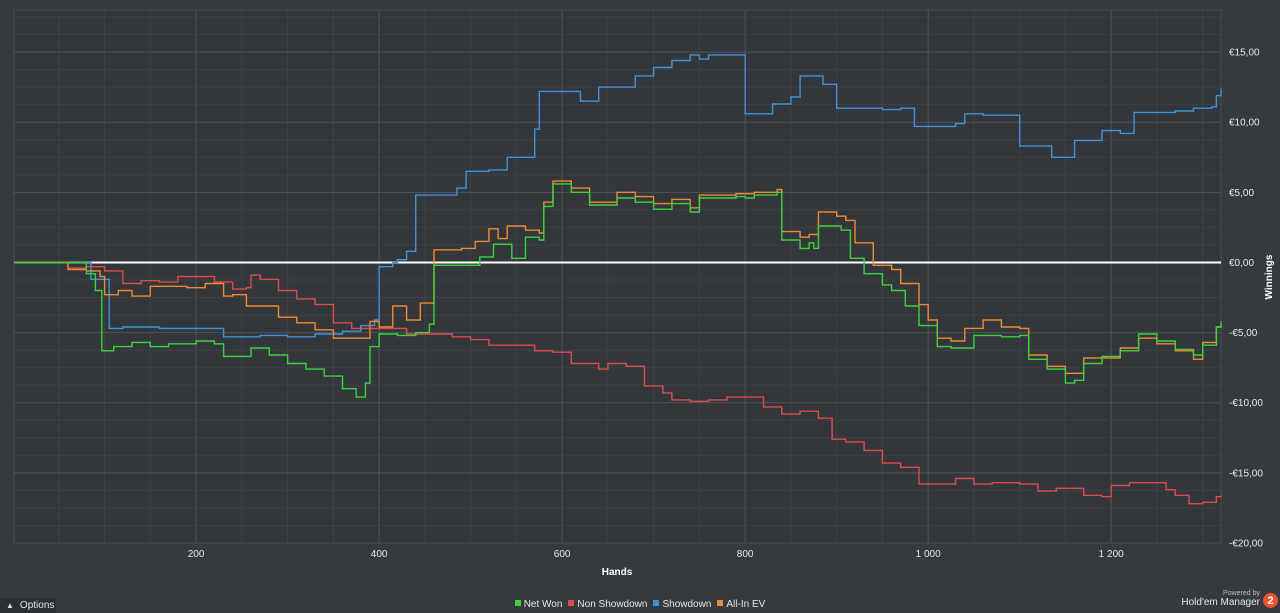  Describe the element at coordinates (746, 604) in the screenshot. I see `legend-label: All-In EV` at that location.